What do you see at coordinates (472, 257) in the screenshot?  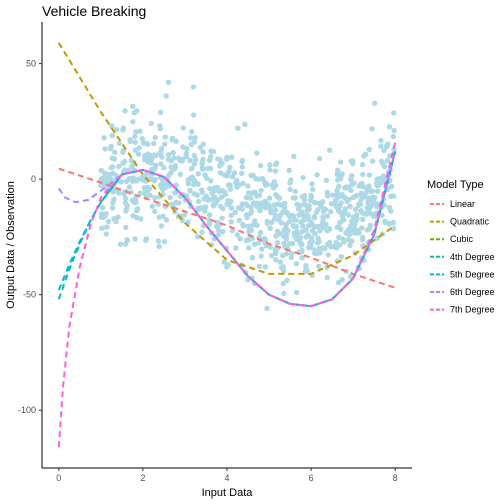 I see `legend-label: 4th Degree` at bounding box center [472, 257].